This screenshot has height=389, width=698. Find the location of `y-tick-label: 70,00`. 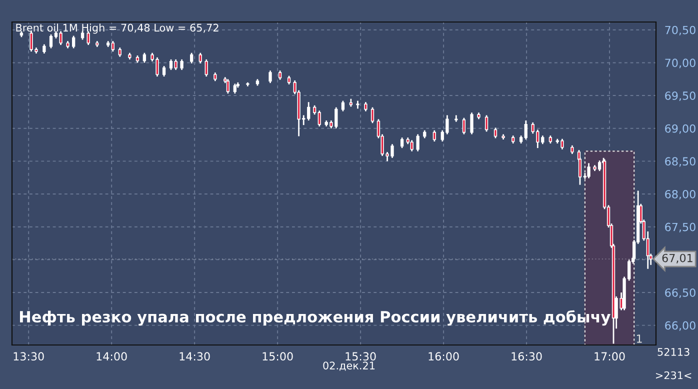

y-tick-label: 70,00 is located at coordinates (680, 63).